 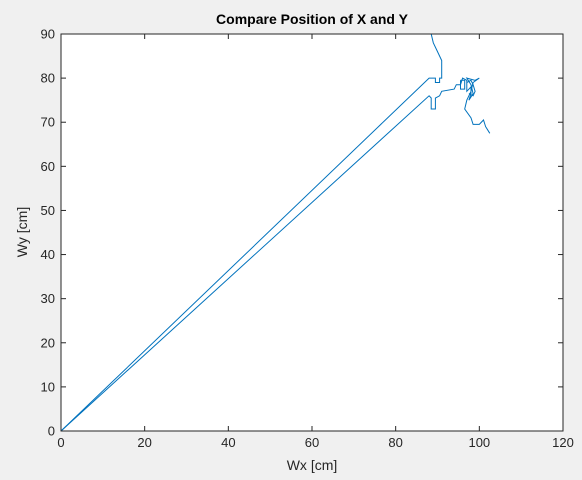 I want to click on y-tick-label: 80, so click(x=48, y=78).